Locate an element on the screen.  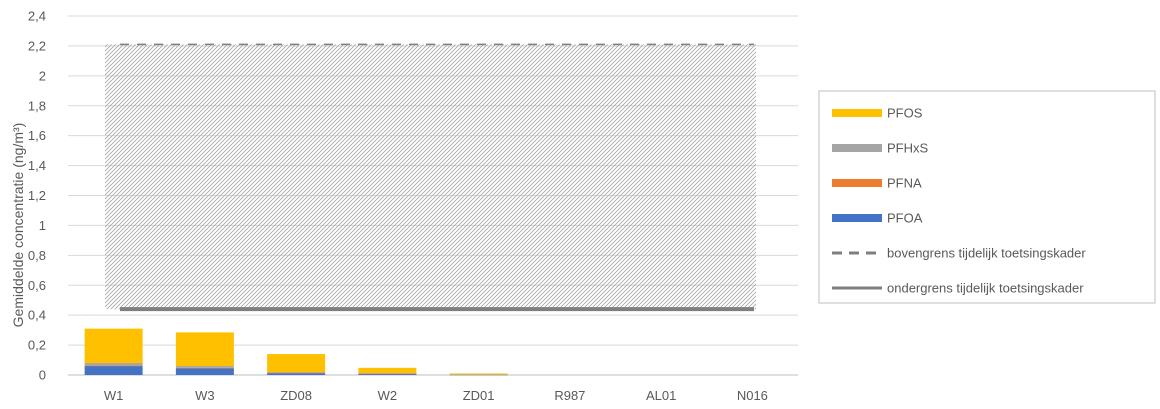
bar-pfhxs-w2 is located at coordinates (387, 373).